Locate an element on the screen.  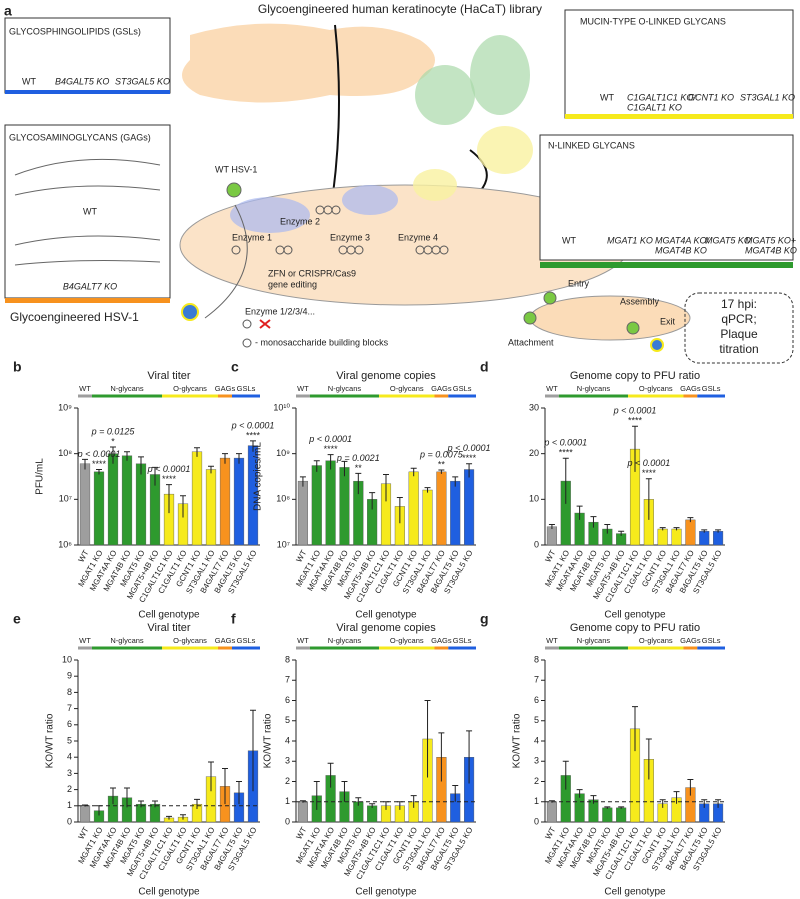
y-axis-label: KO/WT ratio is located at coordinates (268, 740).